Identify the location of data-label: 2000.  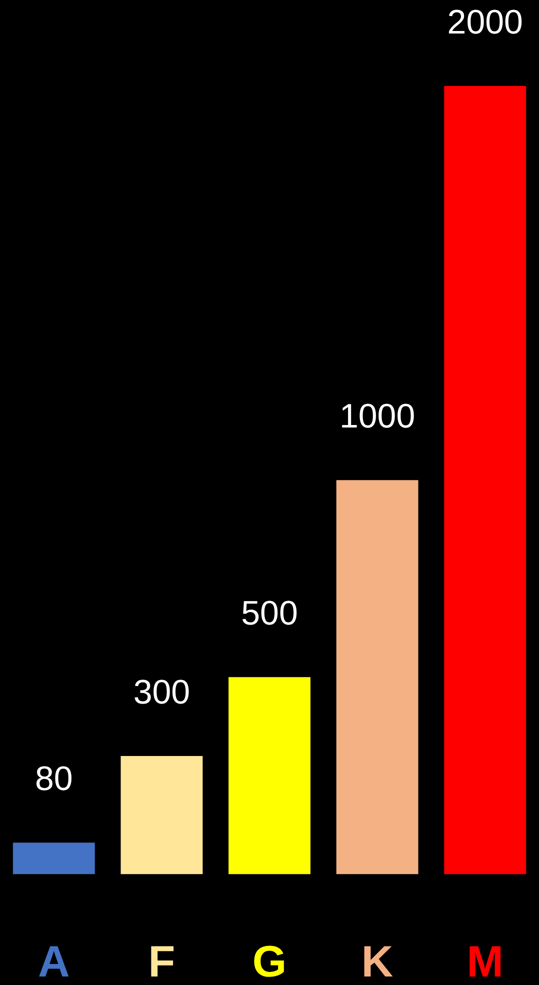
(485, 22).